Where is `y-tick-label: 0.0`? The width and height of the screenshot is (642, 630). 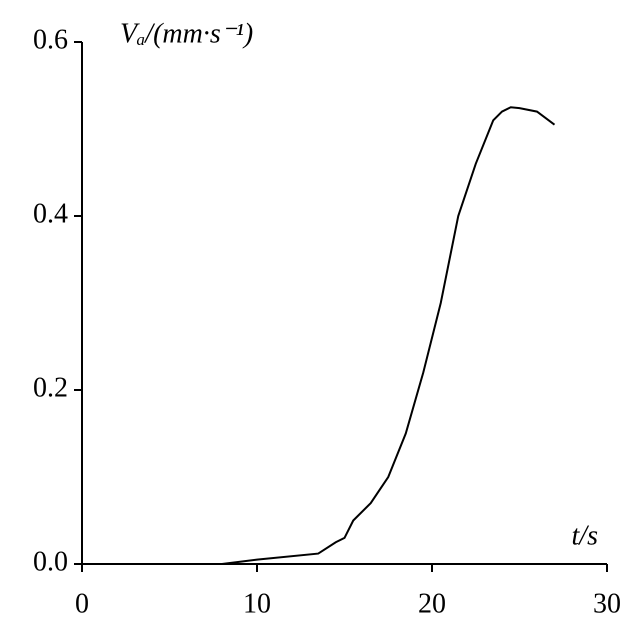 y-tick-label: 0.0 is located at coordinates (50, 561).